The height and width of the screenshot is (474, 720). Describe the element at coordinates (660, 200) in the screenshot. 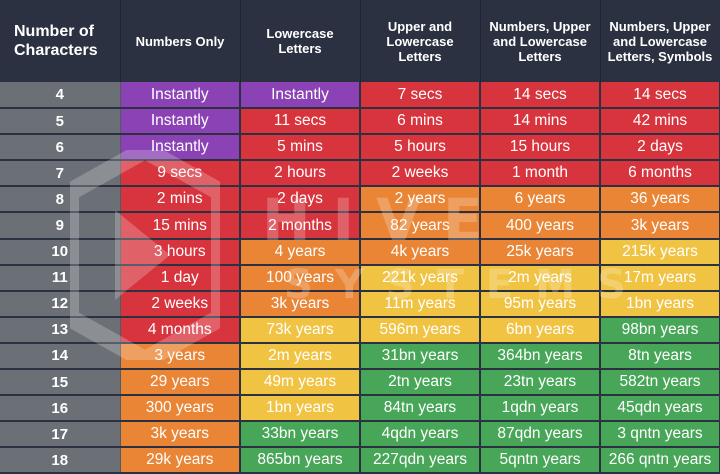

I see `crack-time-cell: 36 years` at that location.